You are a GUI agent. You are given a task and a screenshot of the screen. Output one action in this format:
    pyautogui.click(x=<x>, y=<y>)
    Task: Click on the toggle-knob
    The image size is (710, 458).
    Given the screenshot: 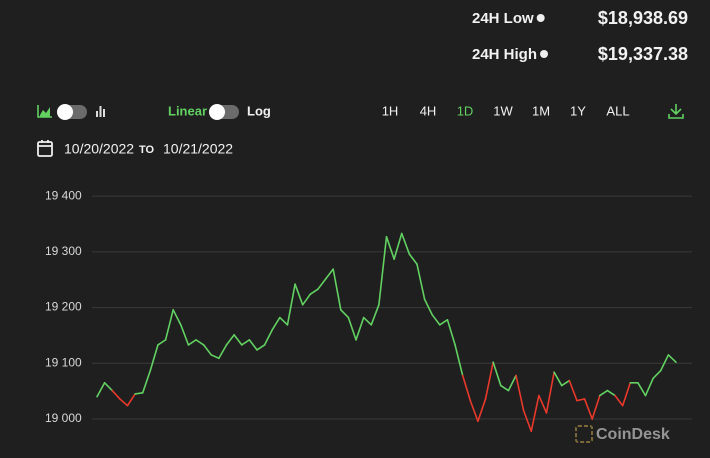 What is the action you would take?
    pyautogui.click(x=65, y=112)
    